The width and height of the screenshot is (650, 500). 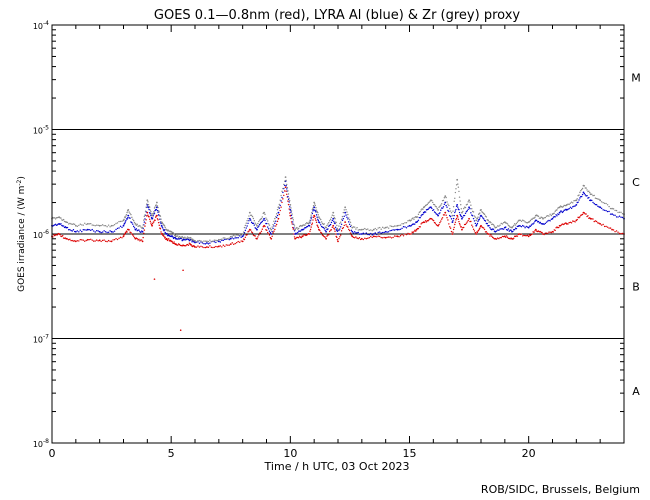 What do you see at coordinates (171, 453) in the screenshot?
I see `x-tick-label: 5` at bounding box center [171, 453].